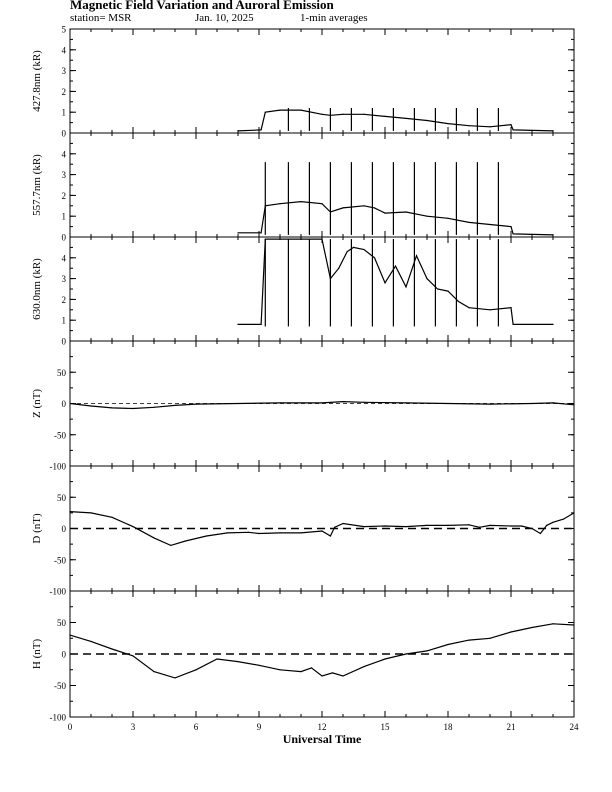 The width and height of the screenshot is (612, 792). What do you see at coordinates (322, 739) in the screenshot?
I see `x-axis-label: Universal Time` at bounding box center [322, 739].